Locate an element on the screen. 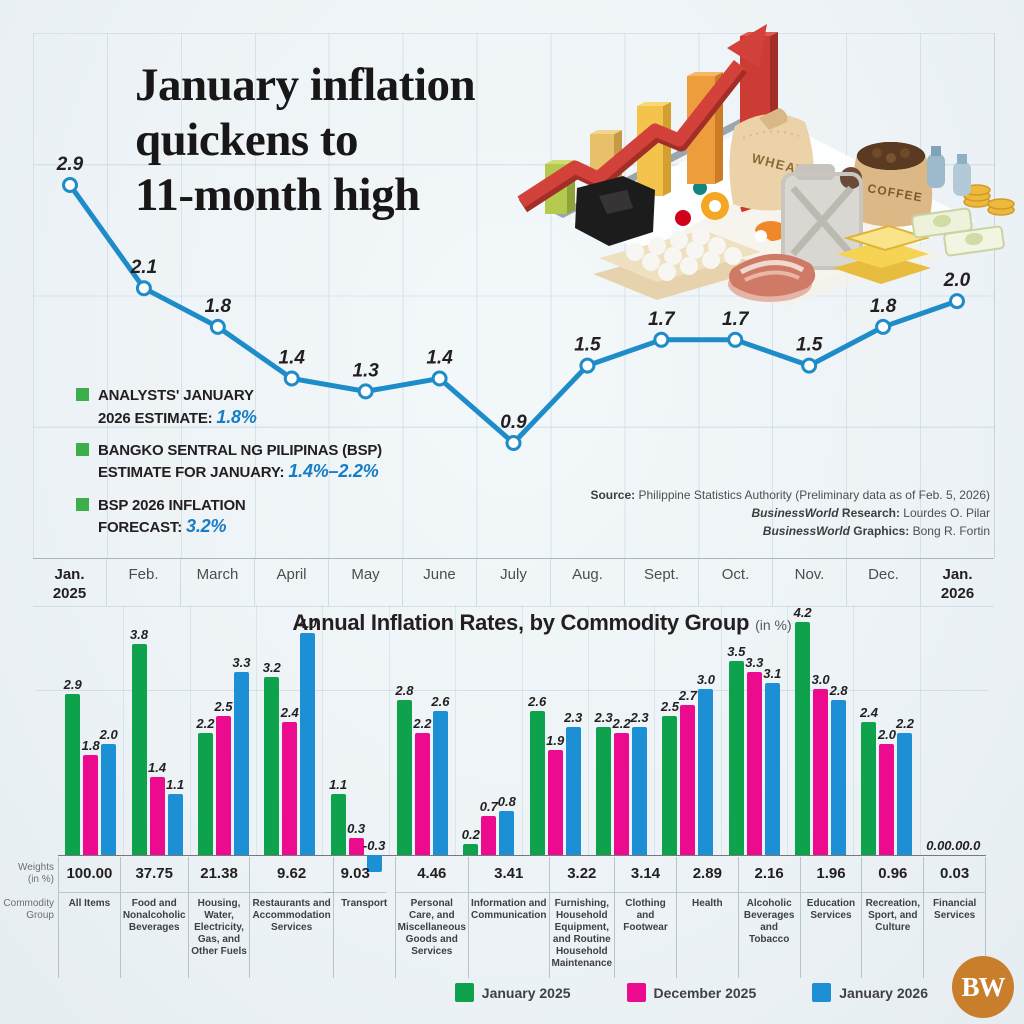 The height and width of the screenshot is (1024, 1024). title-line: January inflation is located at coordinates (305, 85).